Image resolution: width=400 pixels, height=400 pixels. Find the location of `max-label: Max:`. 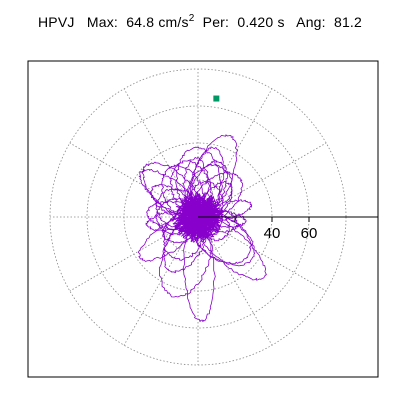

max-label: Max: is located at coordinates (102, 22).